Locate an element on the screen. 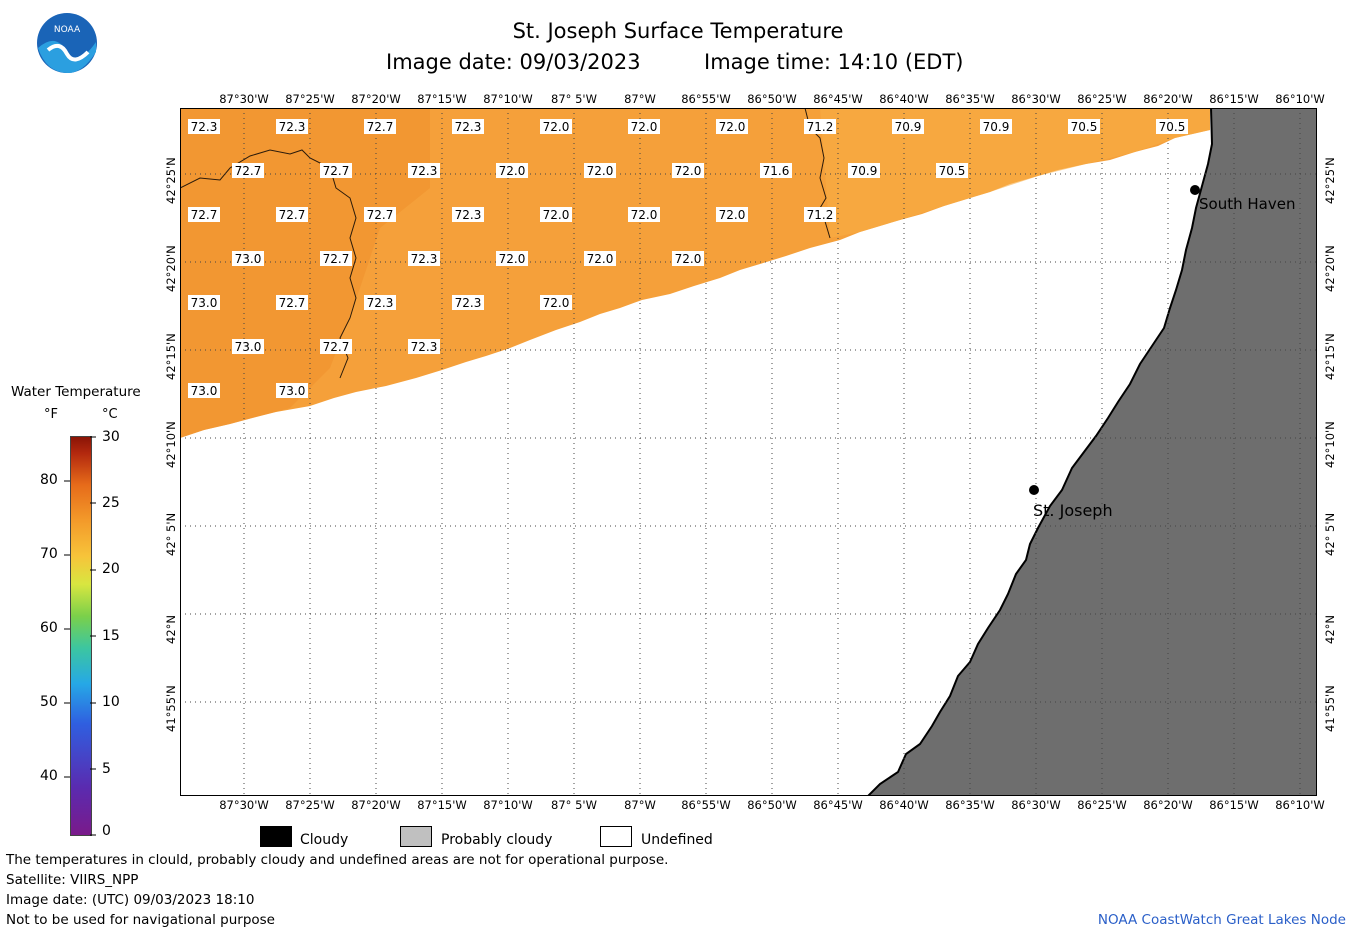  longitude-label-bottom: 87°20'W is located at coordinates (376, 805).